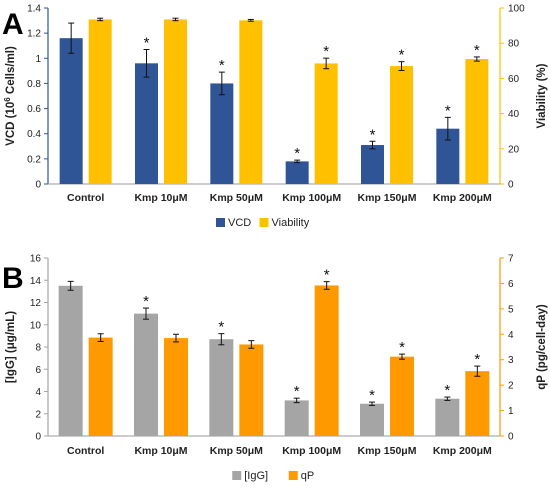  Describe the element at coordinates (36, 303) in the screenshot. I see `left-tick-label: 12` at that location.